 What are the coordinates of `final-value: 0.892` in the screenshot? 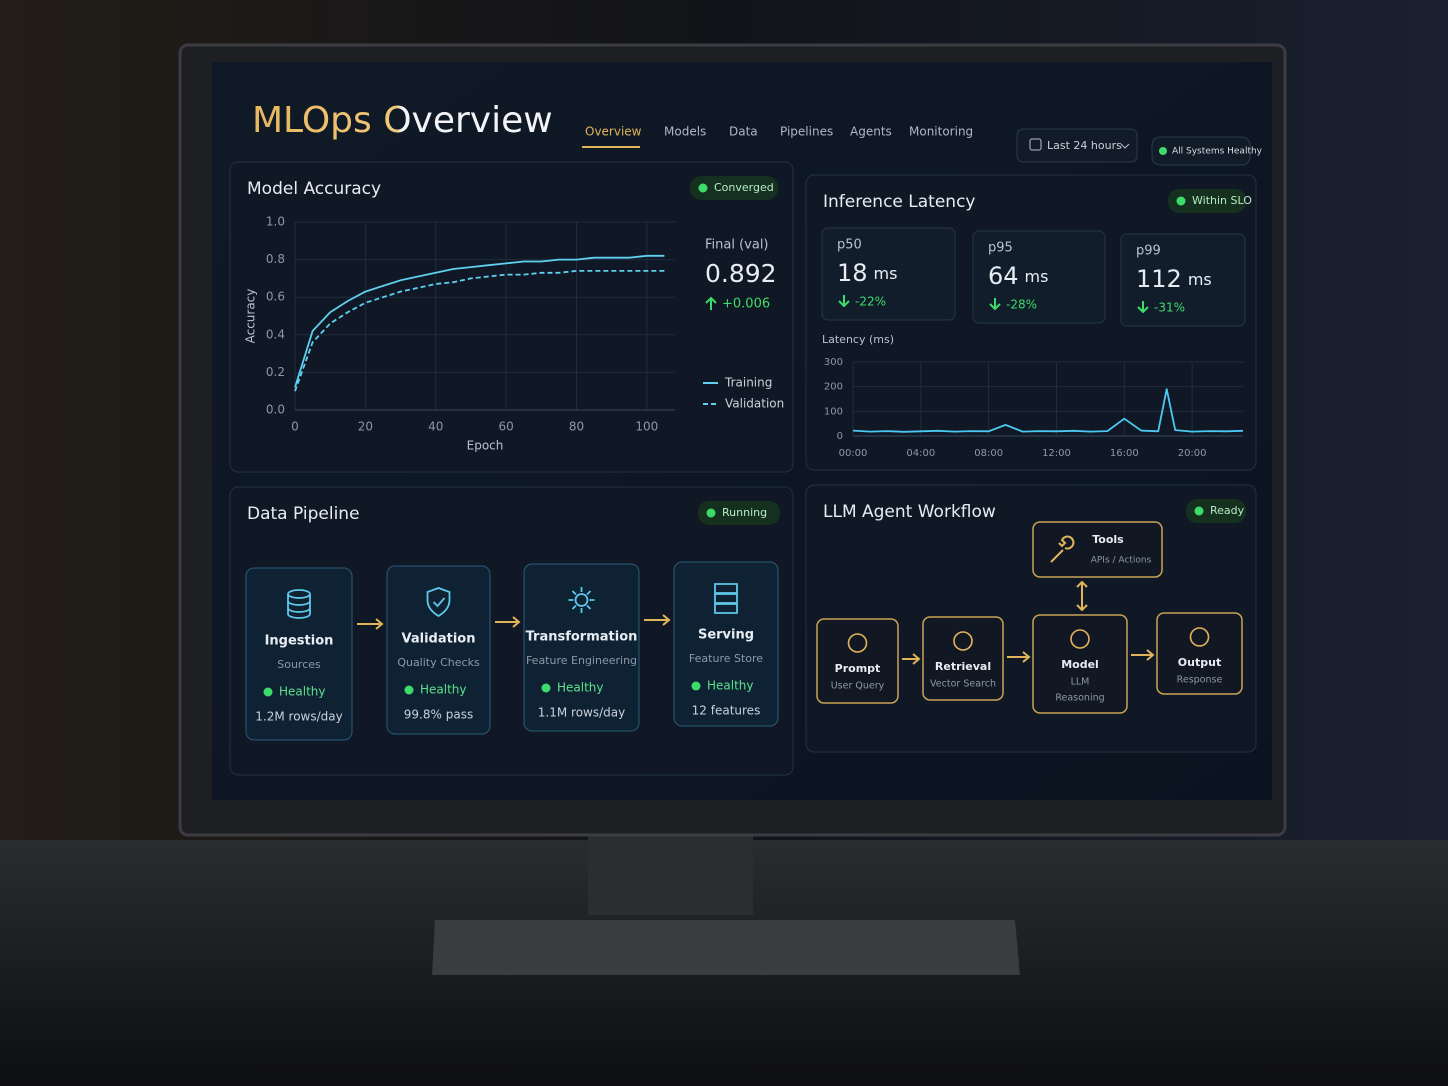 It's located at (741, 273).